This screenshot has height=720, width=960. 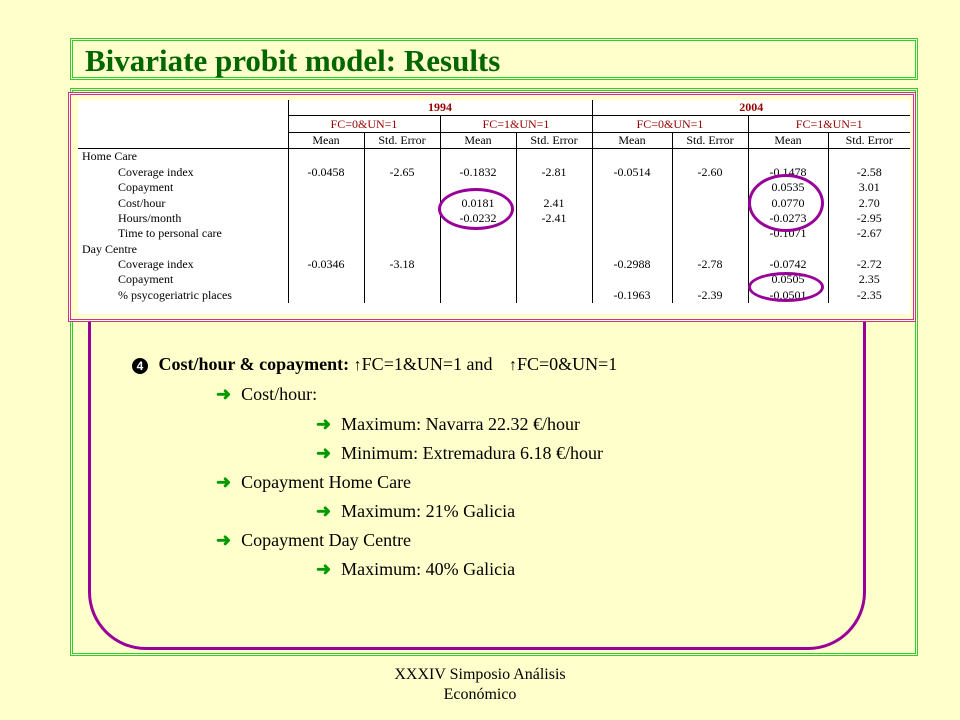 I want to click on table-cell: -2.81, so click(x=553, y=172).